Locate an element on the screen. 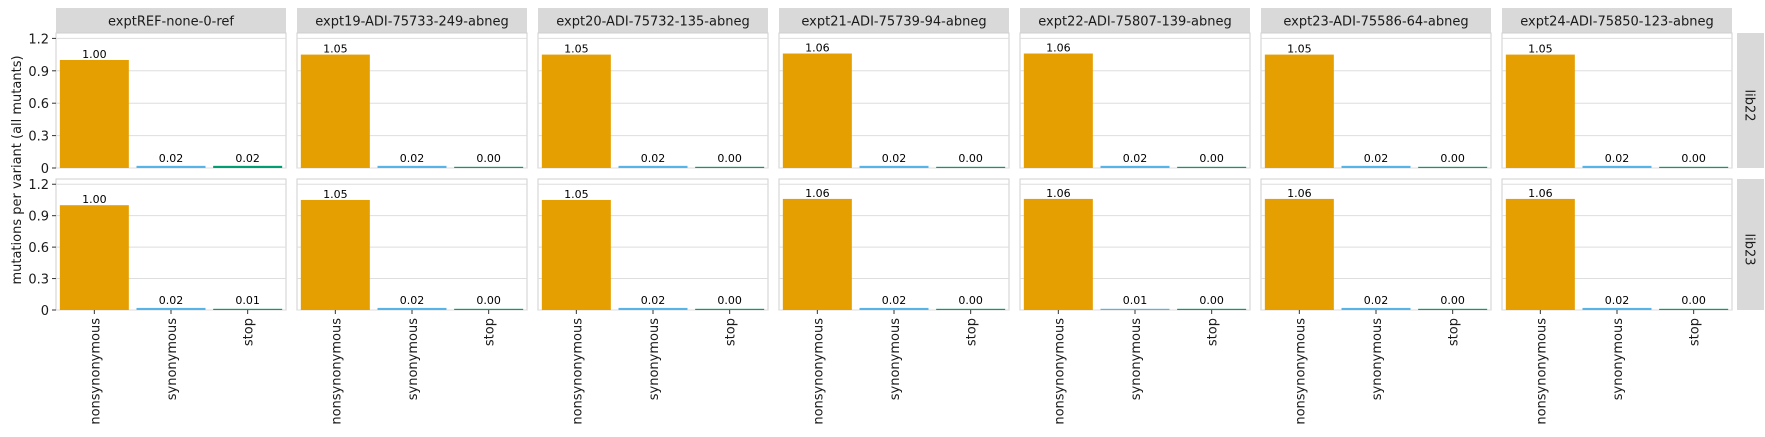 Image resolution: width=1765 pixels, height=437 pixels. column-strip-label: expt20-ADI-75732-135-abneg is located at coordinates (652, 22).